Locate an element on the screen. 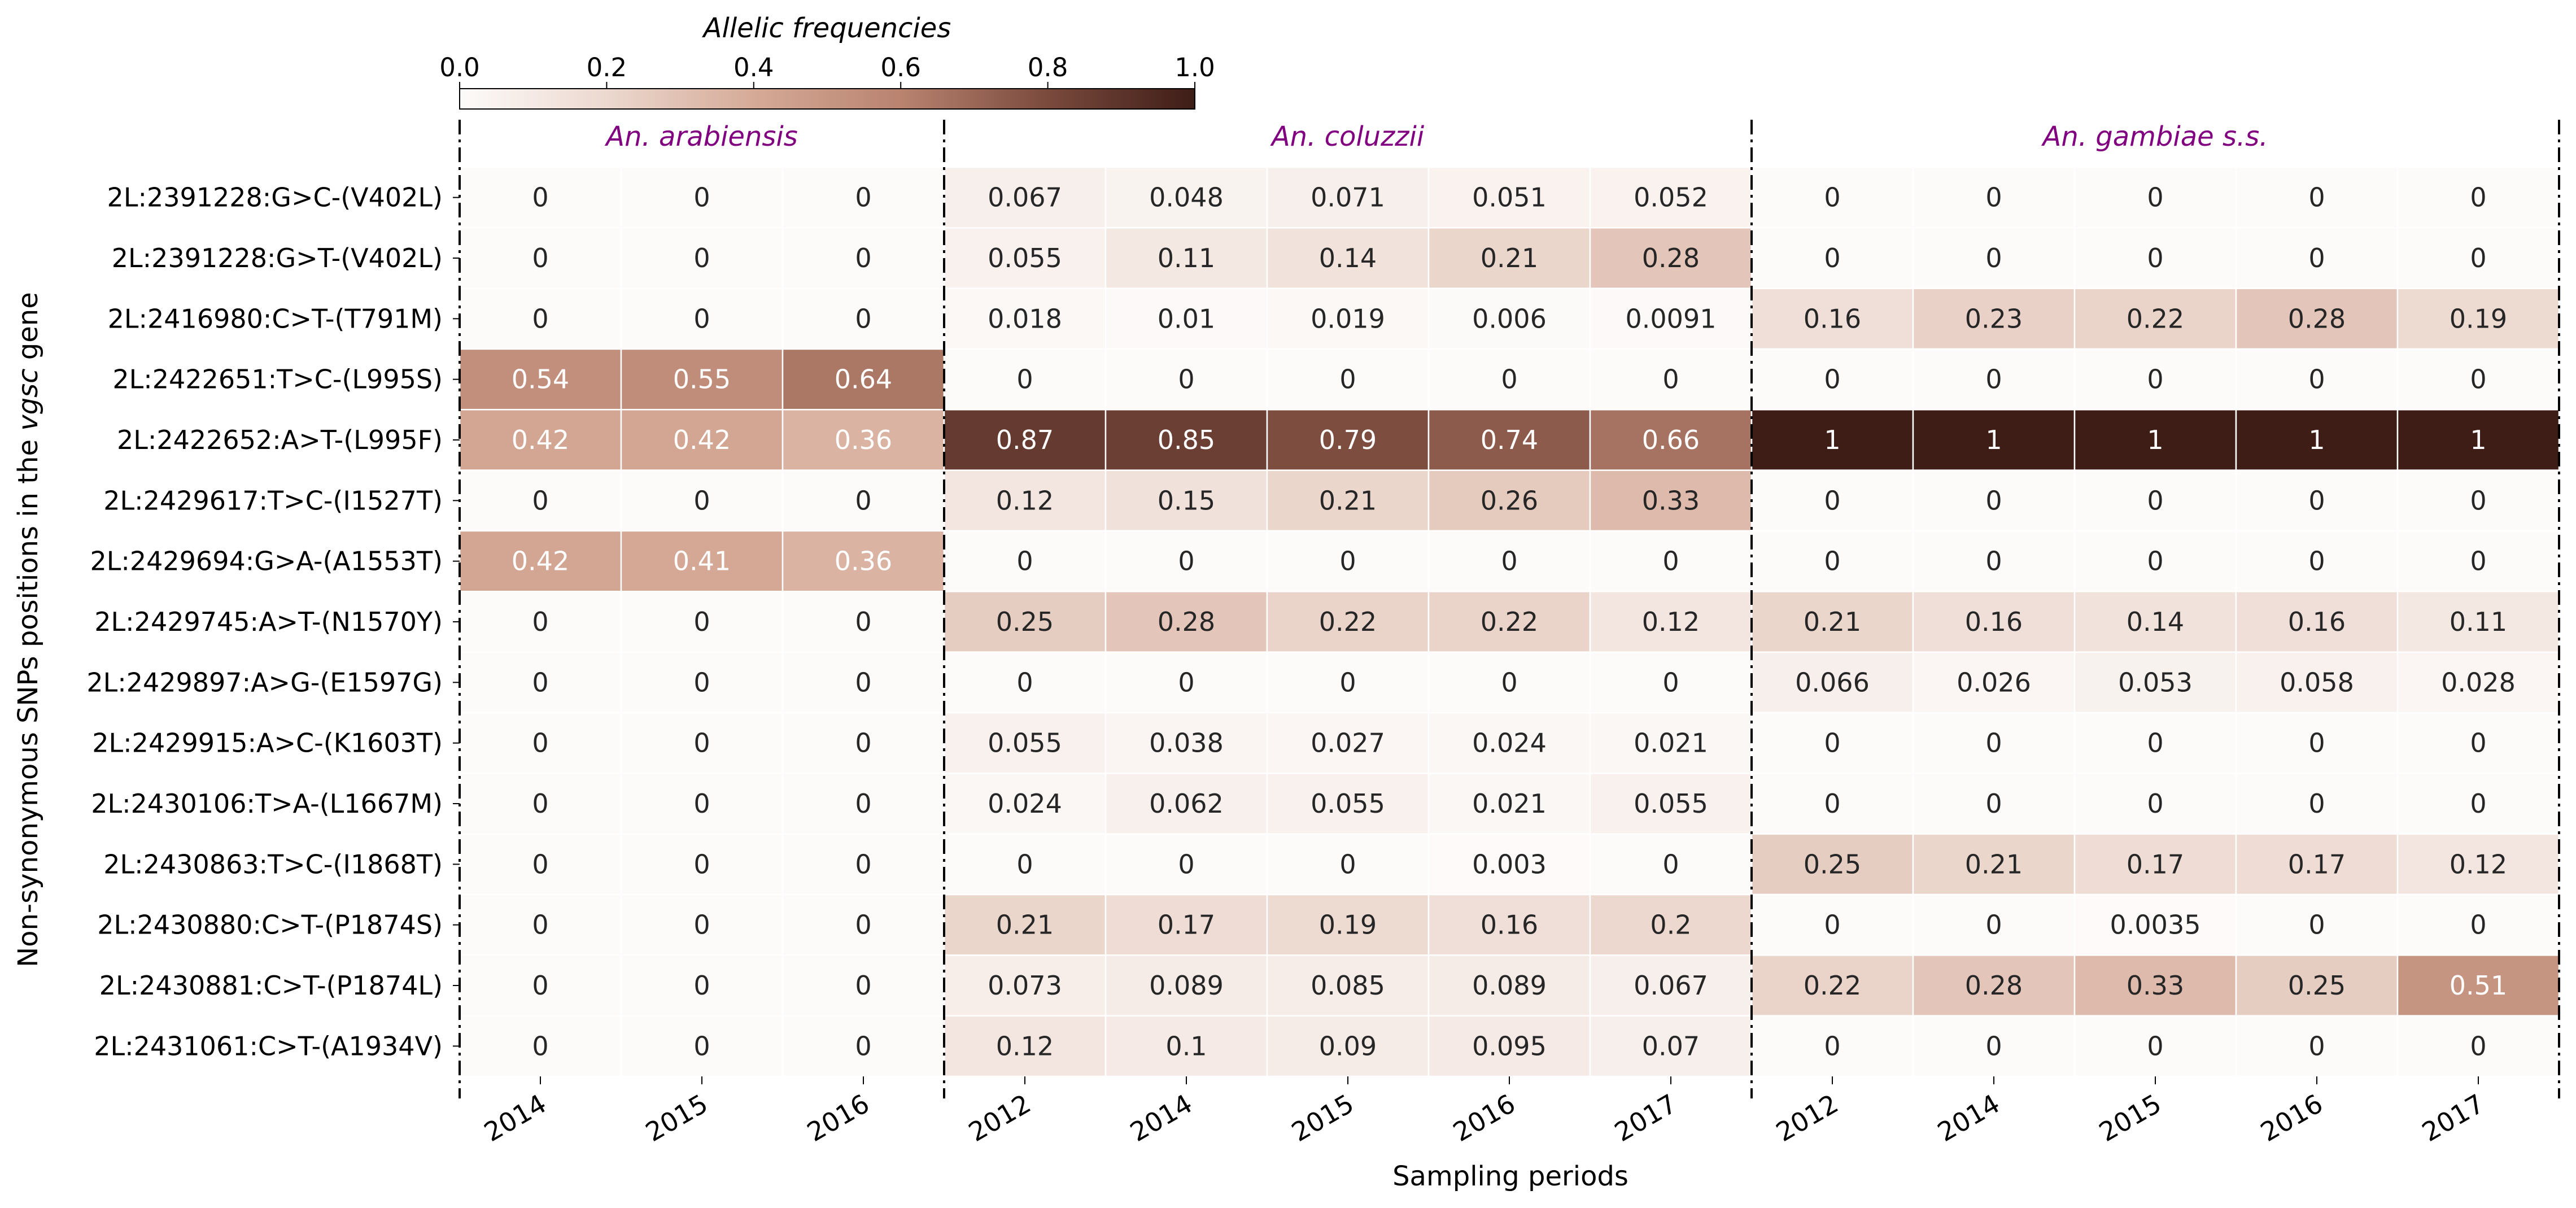 This screenshot has height=1208, width=2576. colorbar-tick-label: 0.0 is located at coordinates (460, 67).